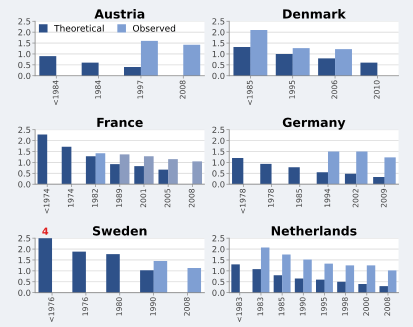  What do you see at coordinates (120, 123) in the screenshot?
I see `chart-title: France` at bounding box center [120, 123].